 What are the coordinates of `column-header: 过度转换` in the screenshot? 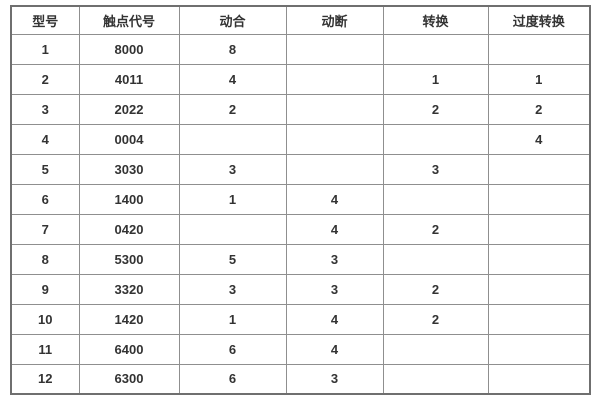 It's located at (539, 20).